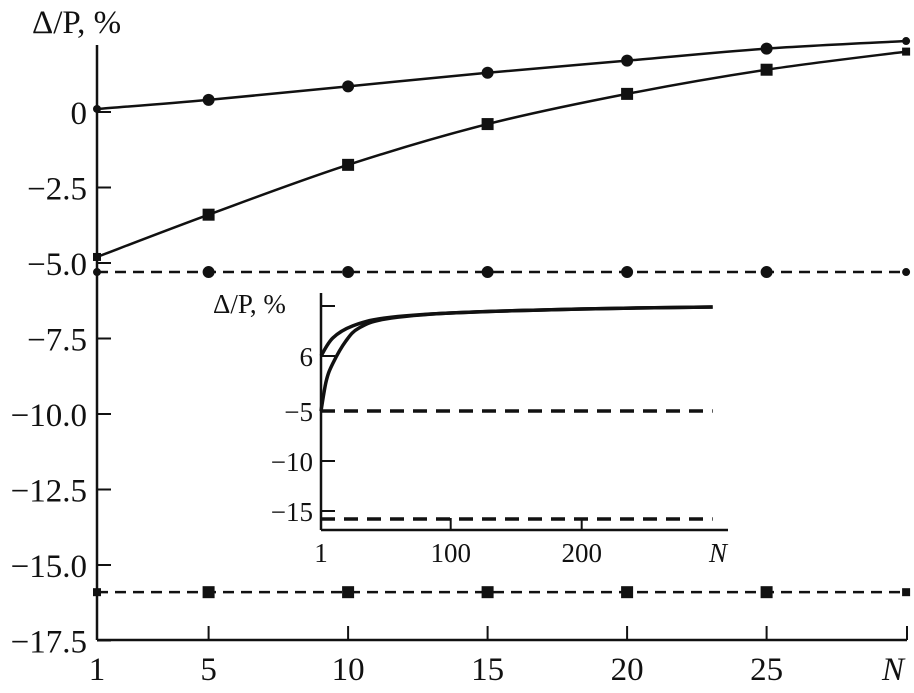  Describe the element at coordinates (893, 670) in the screenshot. I see `x-axis-label: N` at that location.